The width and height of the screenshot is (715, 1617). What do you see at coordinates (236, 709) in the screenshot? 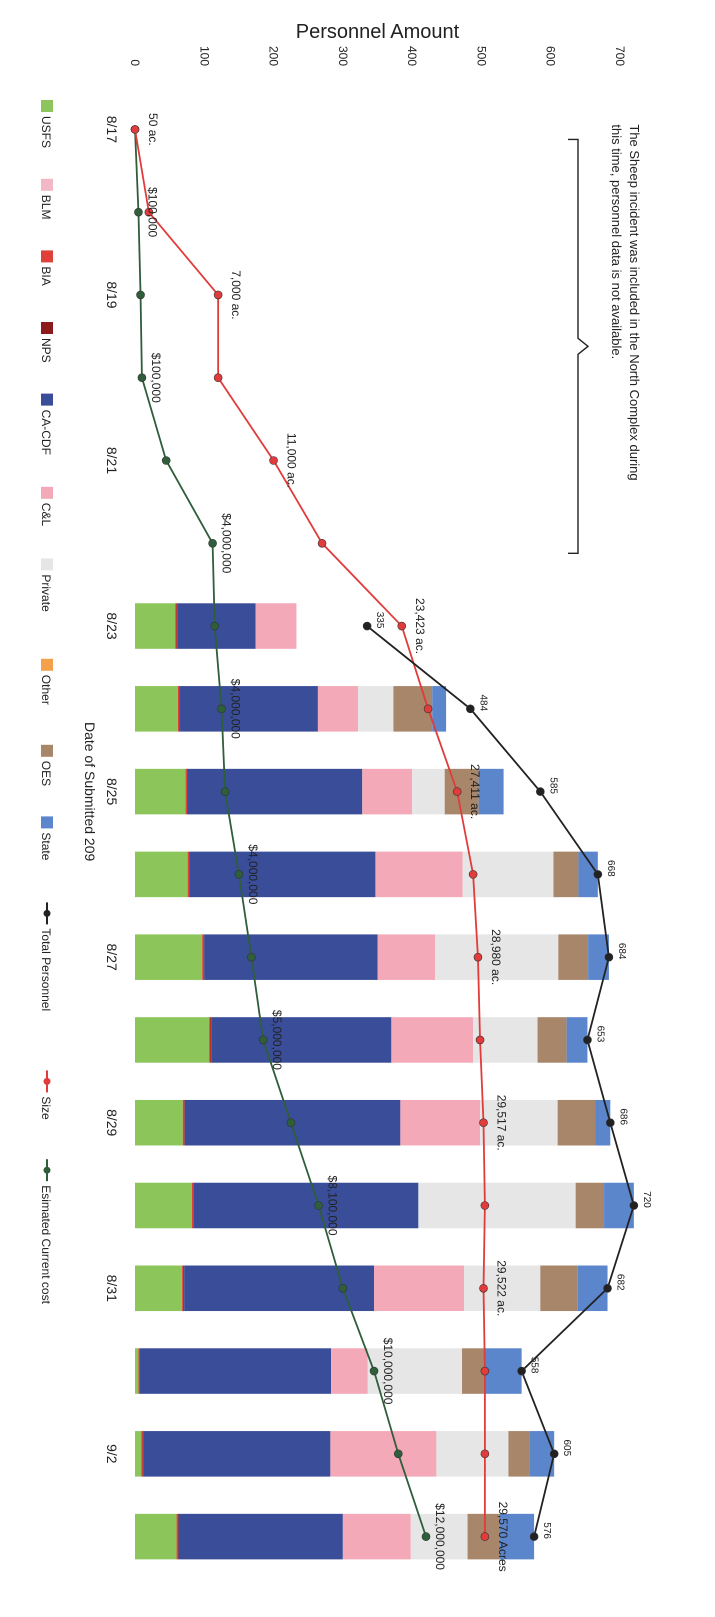
I see `cost-label: $4,000,000` at bounding box center [236, 709].